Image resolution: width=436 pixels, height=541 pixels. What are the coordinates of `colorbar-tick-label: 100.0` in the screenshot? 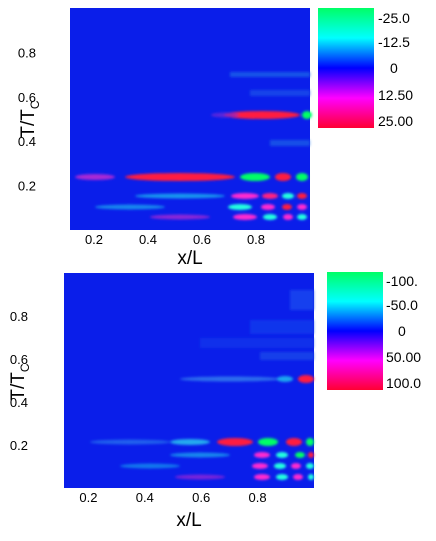 It's located at (403, 383).